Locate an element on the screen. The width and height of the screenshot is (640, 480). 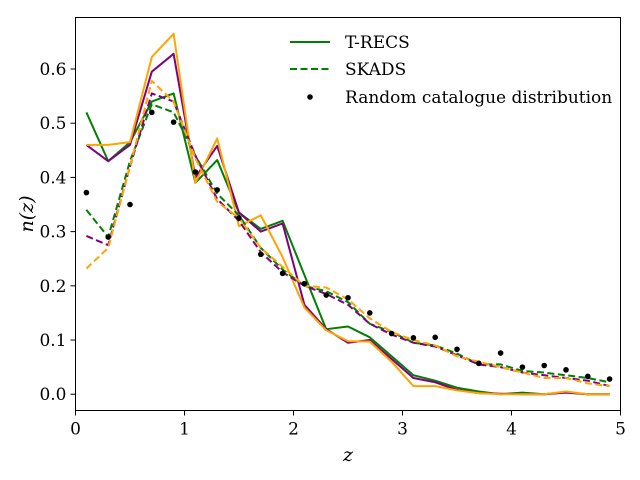
x-tick-label: 2 is located at coordinates (293, 430).